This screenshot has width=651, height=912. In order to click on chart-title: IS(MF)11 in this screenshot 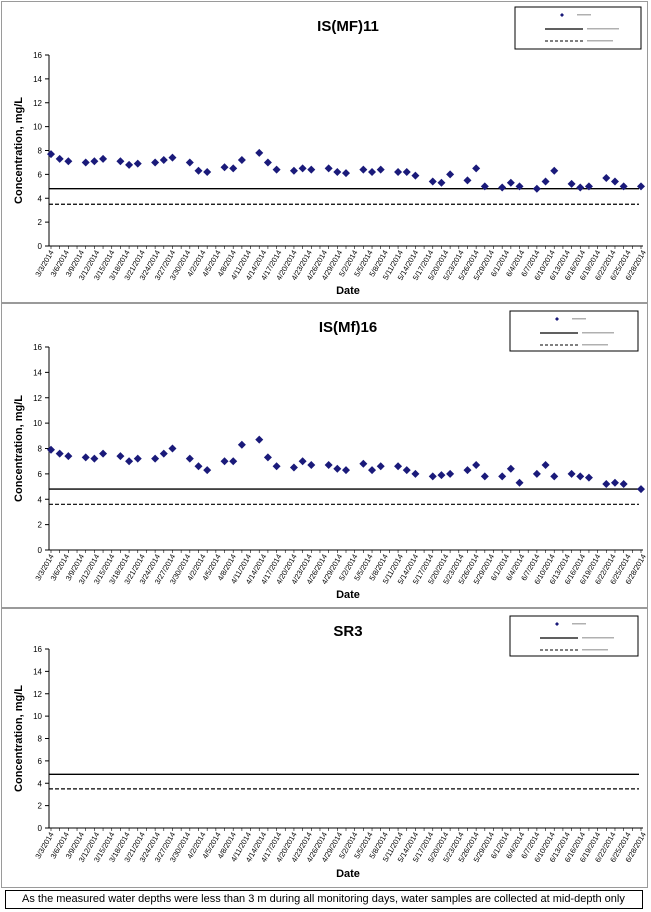, I will do `click(348, 26)`.